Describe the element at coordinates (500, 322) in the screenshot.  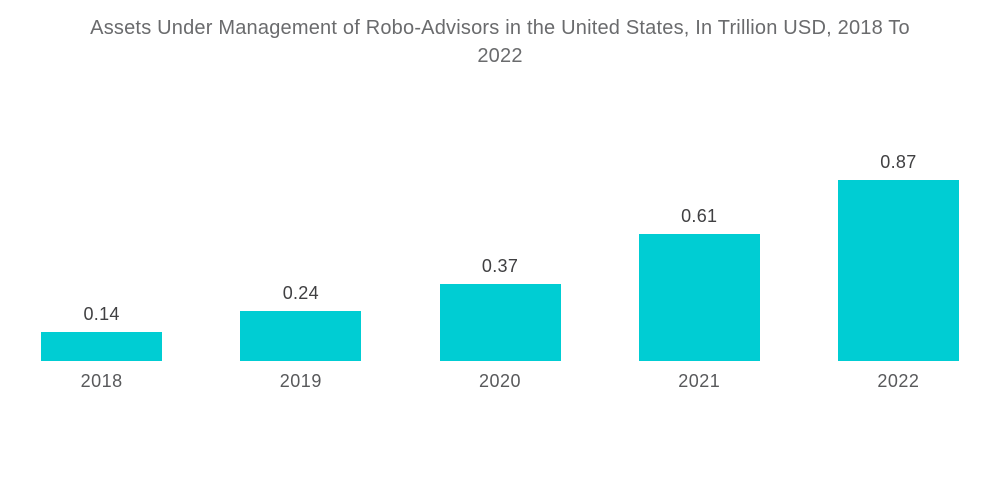
I see `bar-2020` at that location.